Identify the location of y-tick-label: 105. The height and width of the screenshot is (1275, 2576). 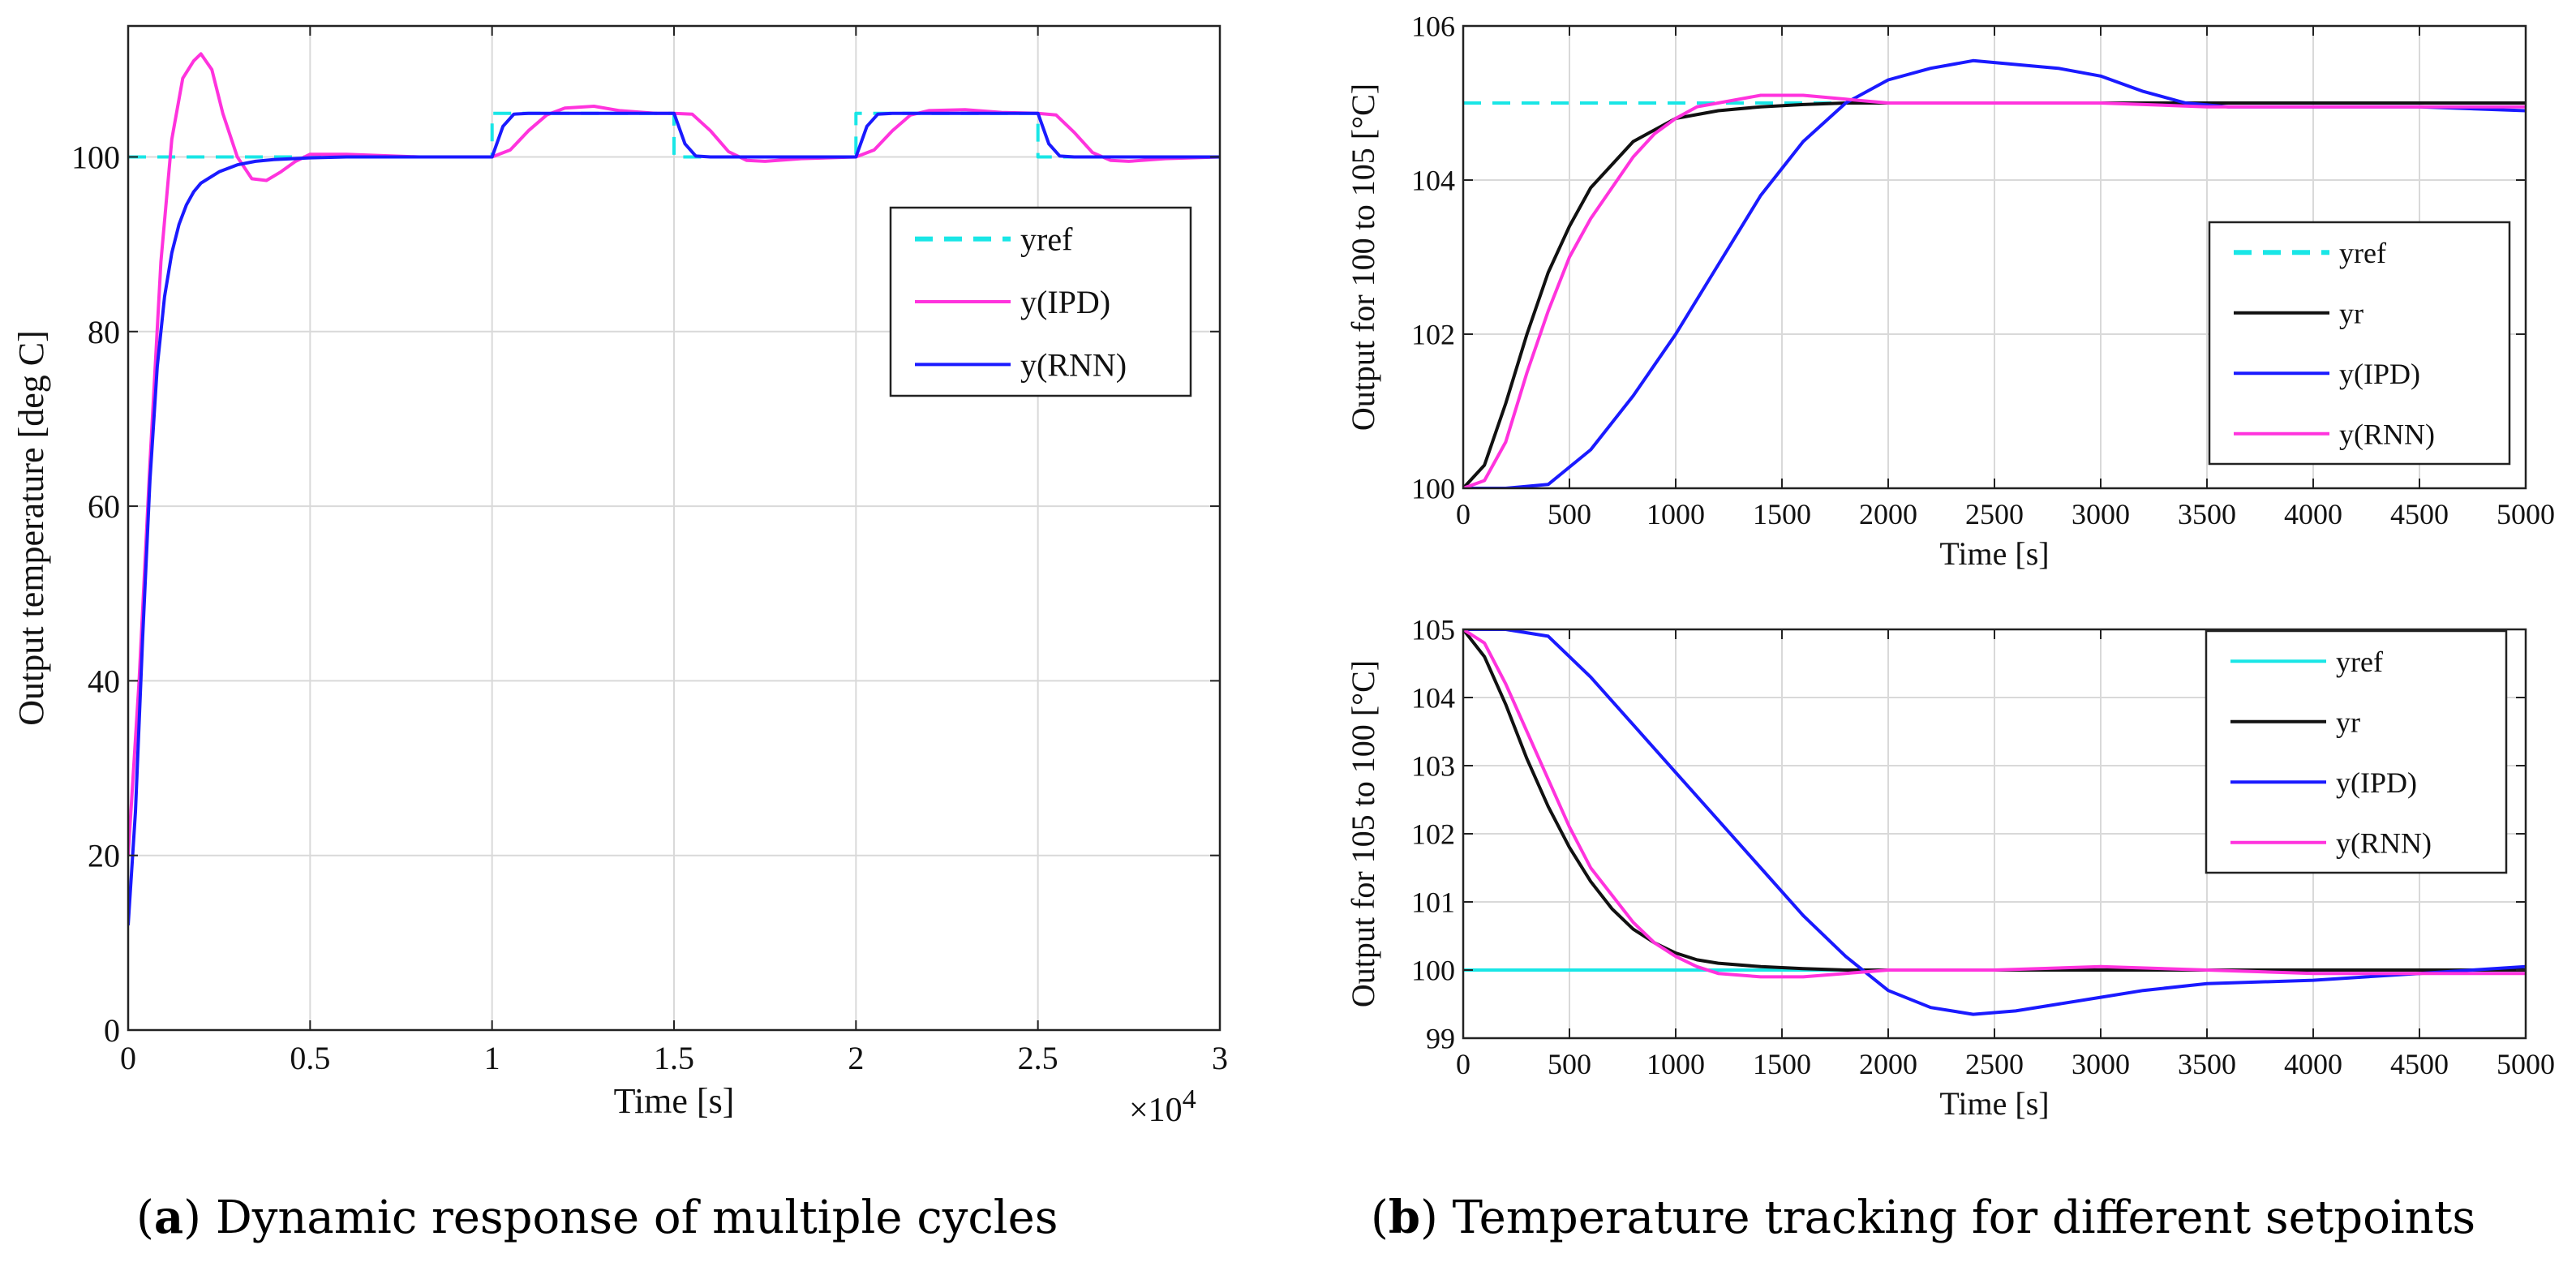
(1433, 630).